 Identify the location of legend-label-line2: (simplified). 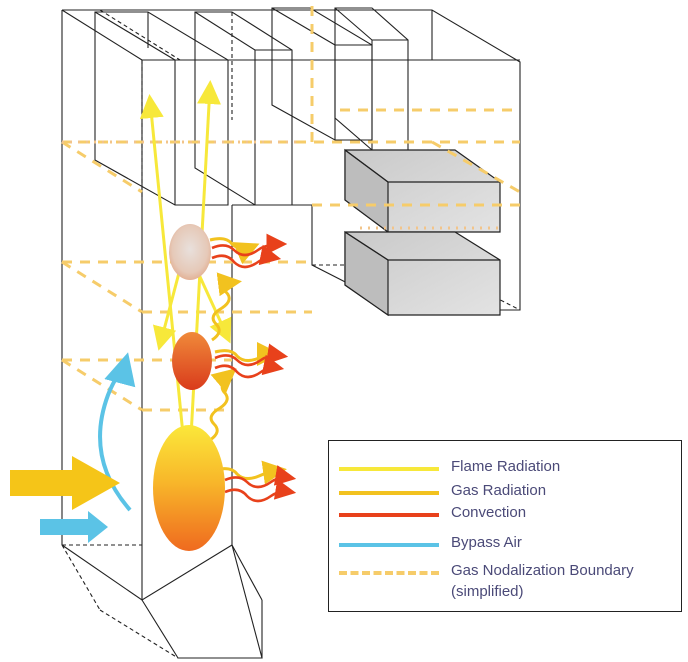
(487, 591).